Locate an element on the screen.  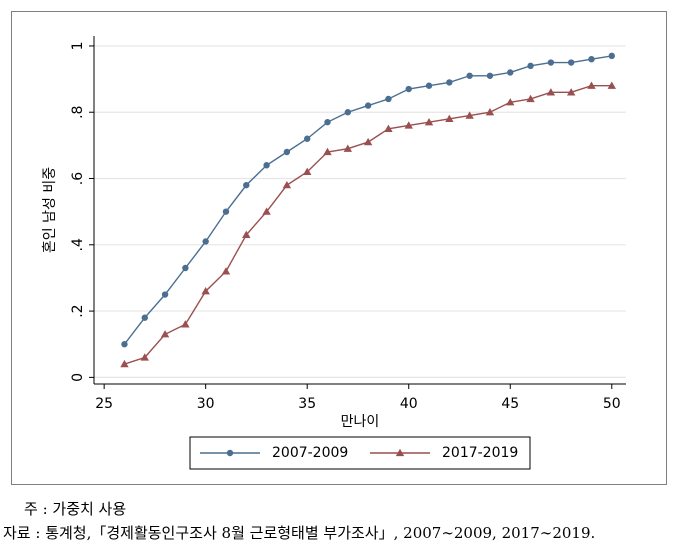
x-tick-label: 25 is located at coordinates (104, 404).